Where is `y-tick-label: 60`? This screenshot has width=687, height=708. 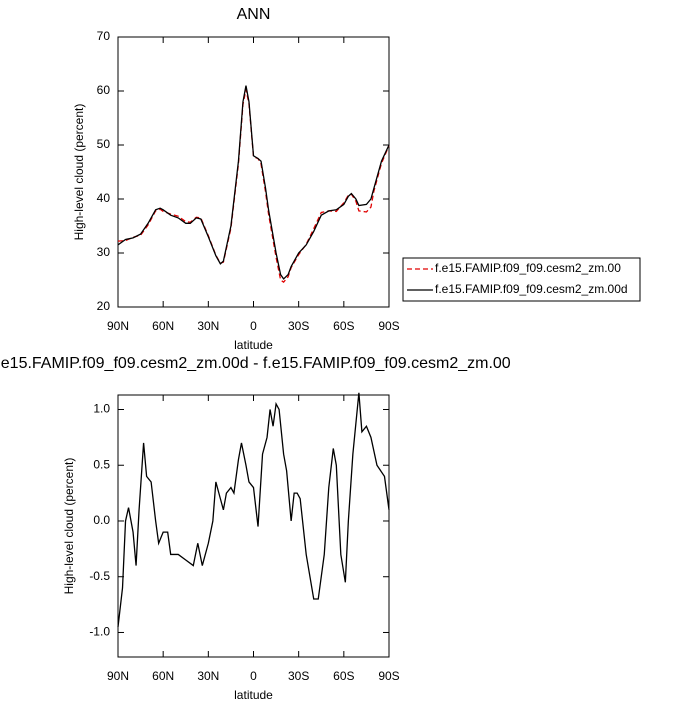 y-tick-label: 60 is located at coordinates (104, 90).